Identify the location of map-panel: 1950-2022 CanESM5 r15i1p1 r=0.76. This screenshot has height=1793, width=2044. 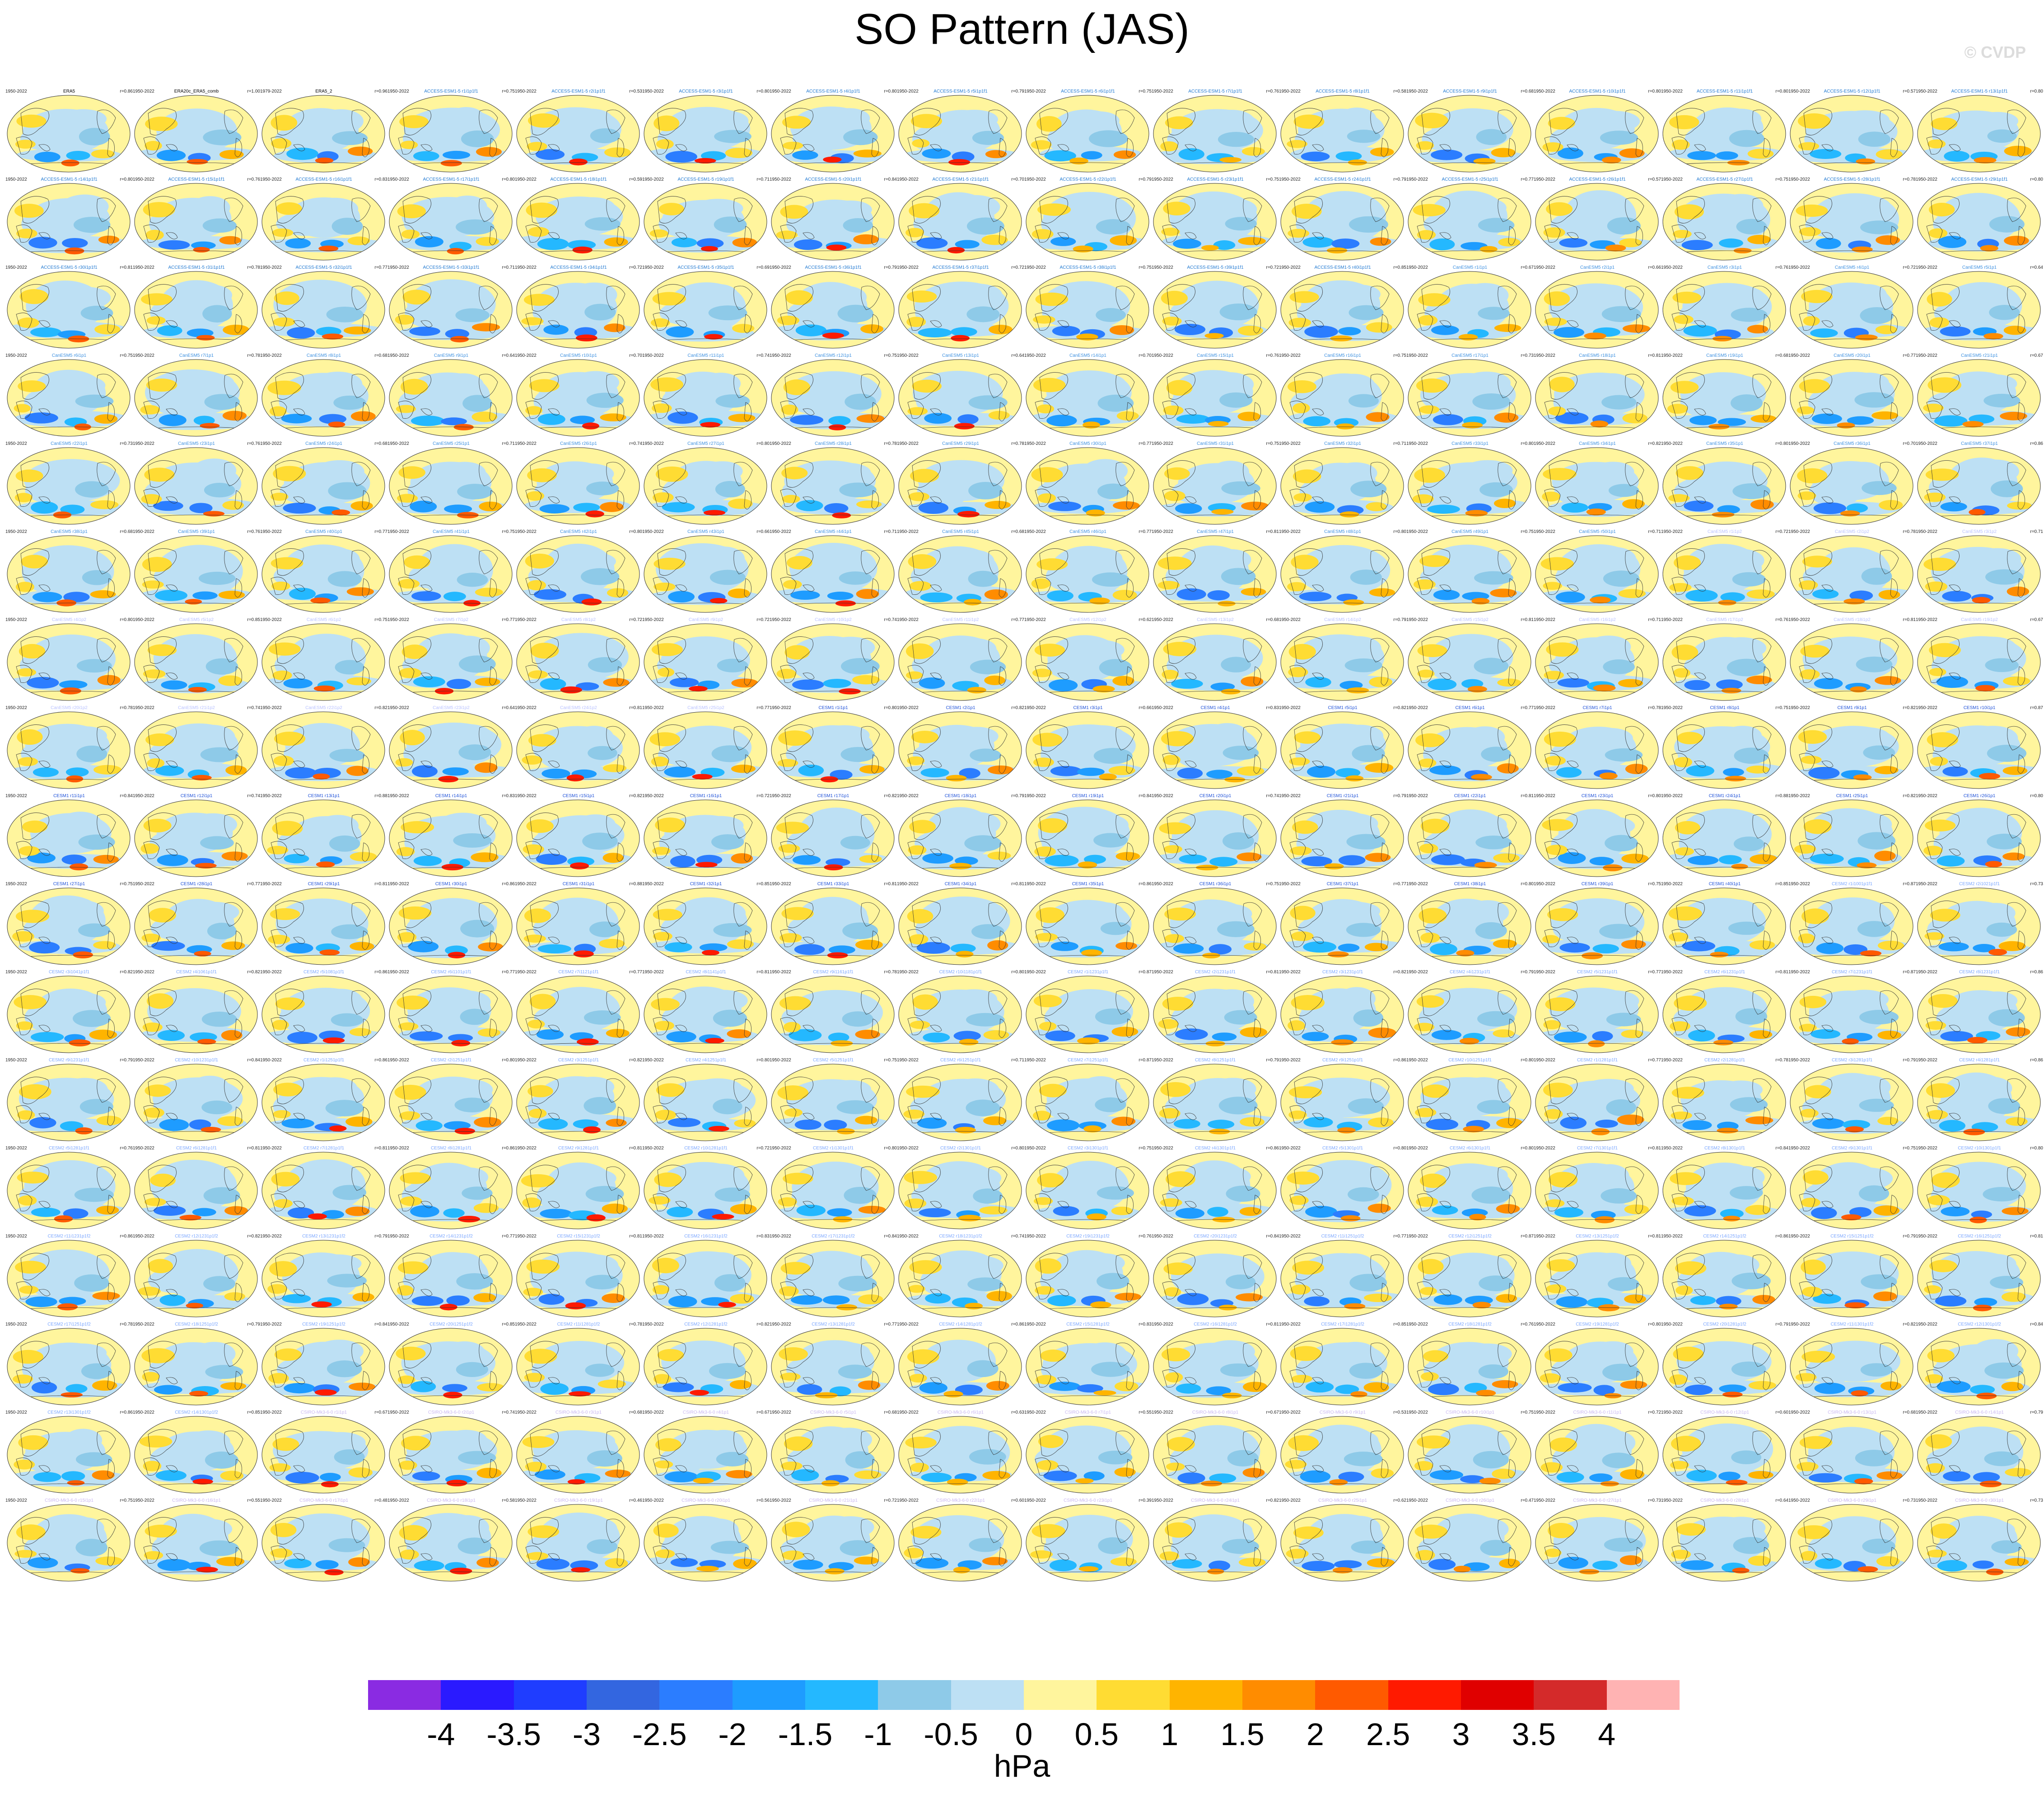
(1215, 395).